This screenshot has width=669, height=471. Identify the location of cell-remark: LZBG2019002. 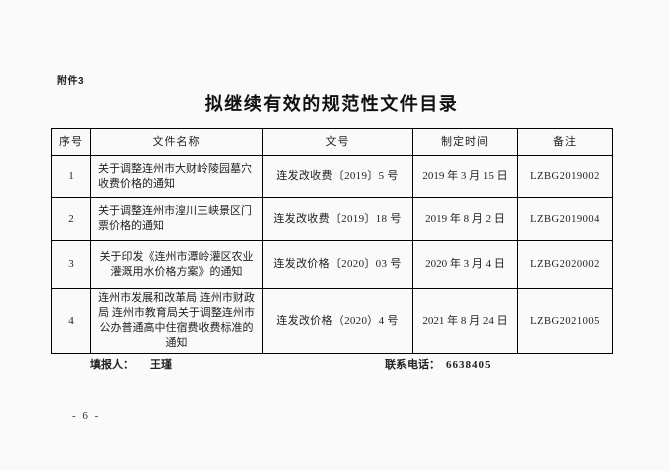
(565, 176).